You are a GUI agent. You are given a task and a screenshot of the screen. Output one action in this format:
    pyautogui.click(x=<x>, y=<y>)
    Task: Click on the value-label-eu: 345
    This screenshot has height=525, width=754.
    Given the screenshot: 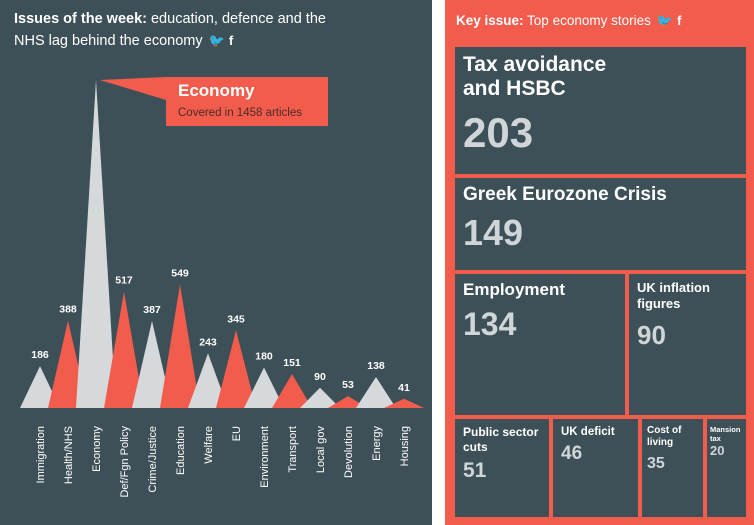 What is the action you would take?
    pyautogui.click(x=236, y=319)
    